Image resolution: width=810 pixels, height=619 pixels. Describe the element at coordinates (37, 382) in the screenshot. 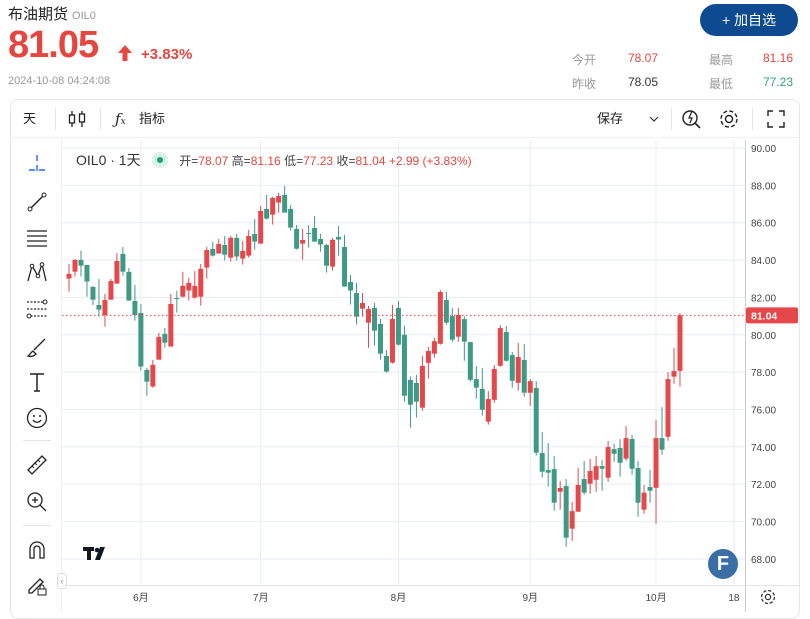

I see `text-icon` at that location.